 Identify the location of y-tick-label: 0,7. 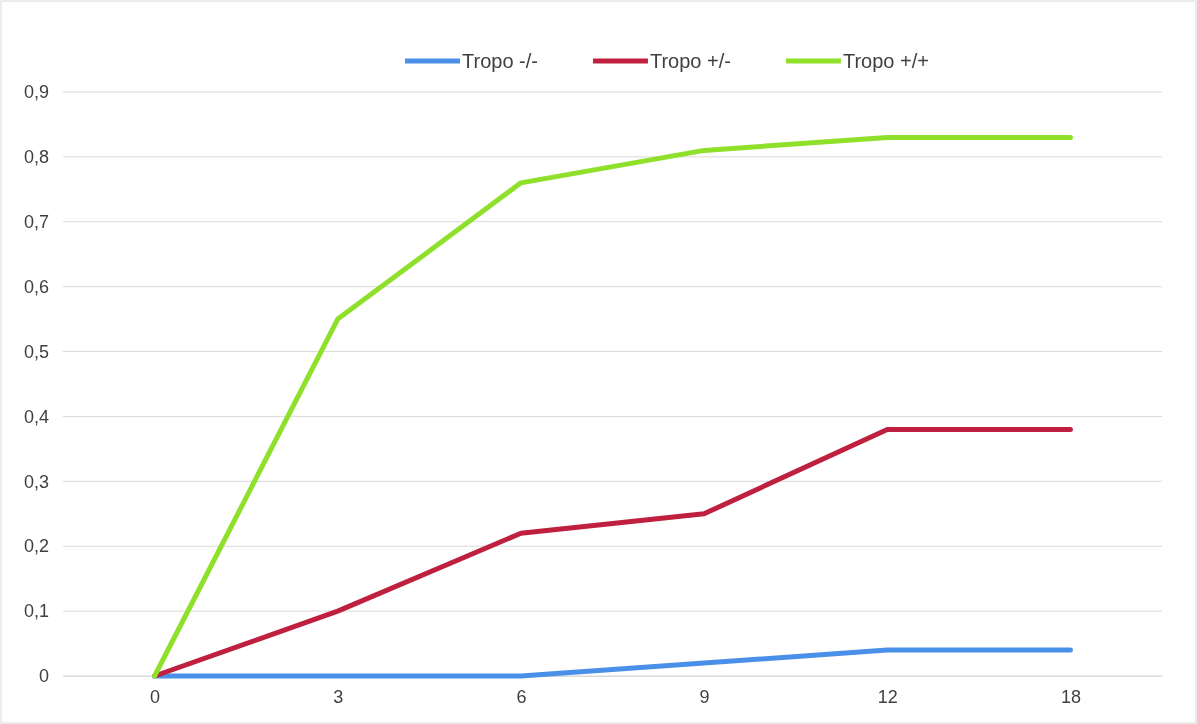
(36, 222).